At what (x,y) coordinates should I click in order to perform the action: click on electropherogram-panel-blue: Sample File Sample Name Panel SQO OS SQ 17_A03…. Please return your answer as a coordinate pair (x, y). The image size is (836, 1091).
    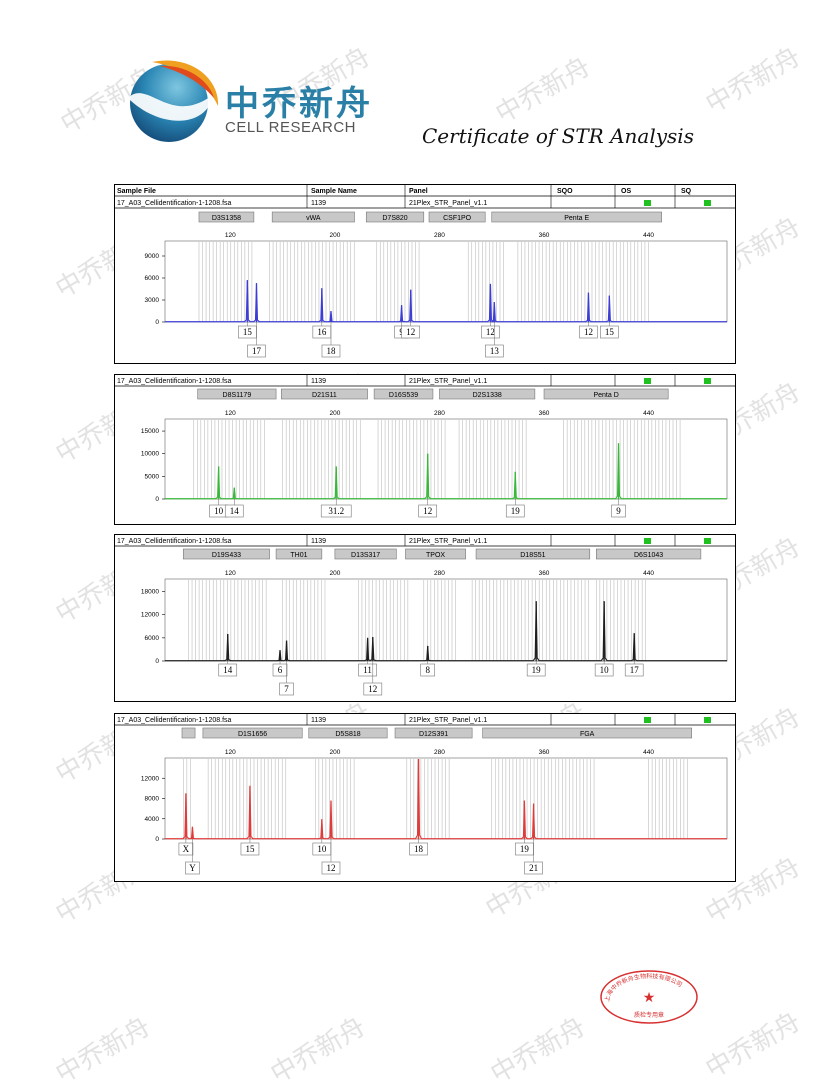
    Looking at the image, I should click on (425, 274).